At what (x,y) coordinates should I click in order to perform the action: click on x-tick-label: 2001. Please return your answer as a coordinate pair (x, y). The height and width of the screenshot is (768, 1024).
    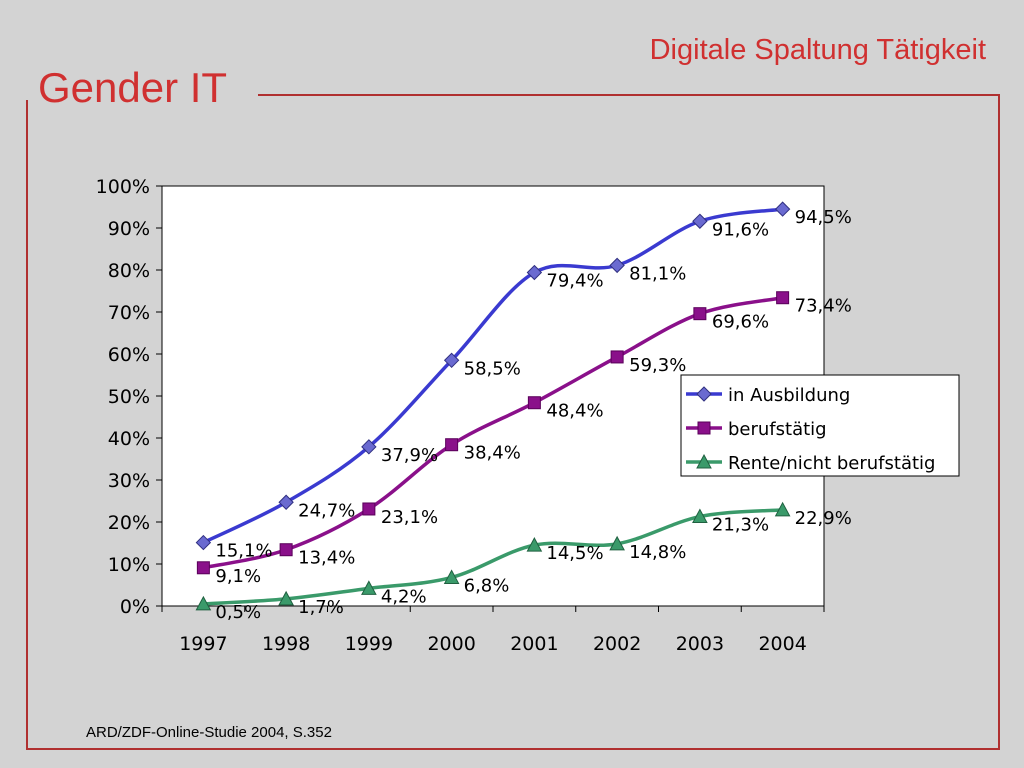
    Looking at the image, I should click on (534, 644).